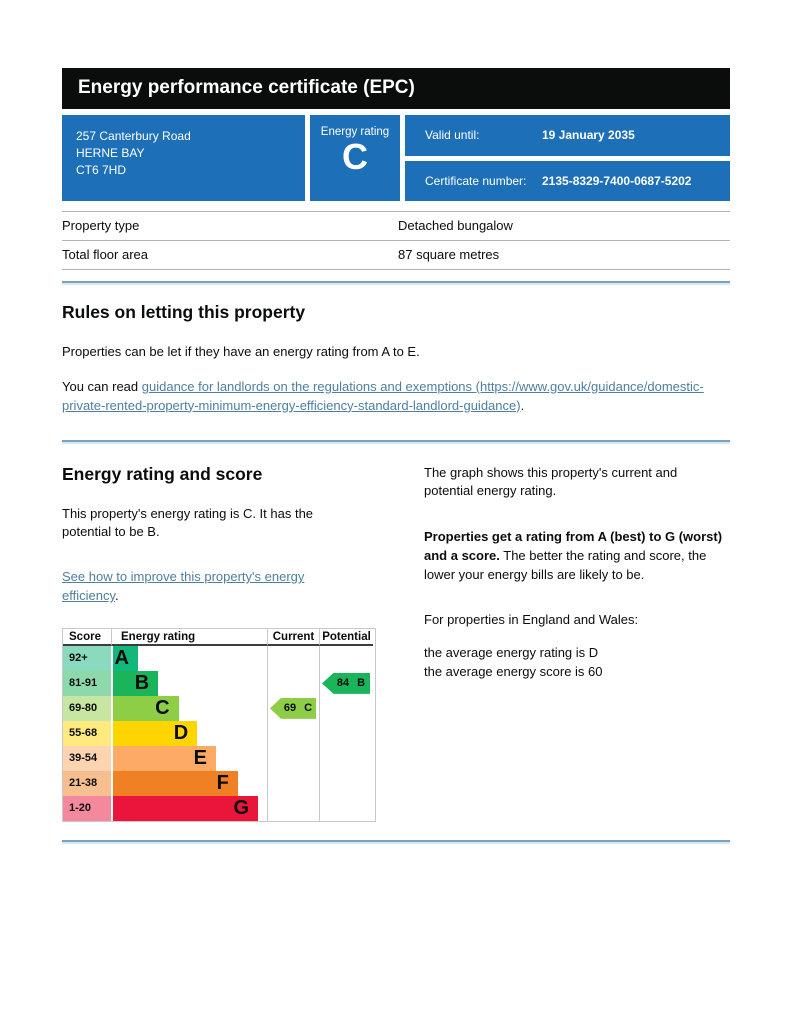  What do you see at coordinates (531, 619) in the screenshot?
I see `england-wales-paragraph: For properties in England and Wales:` at bounding box center [531, 619].